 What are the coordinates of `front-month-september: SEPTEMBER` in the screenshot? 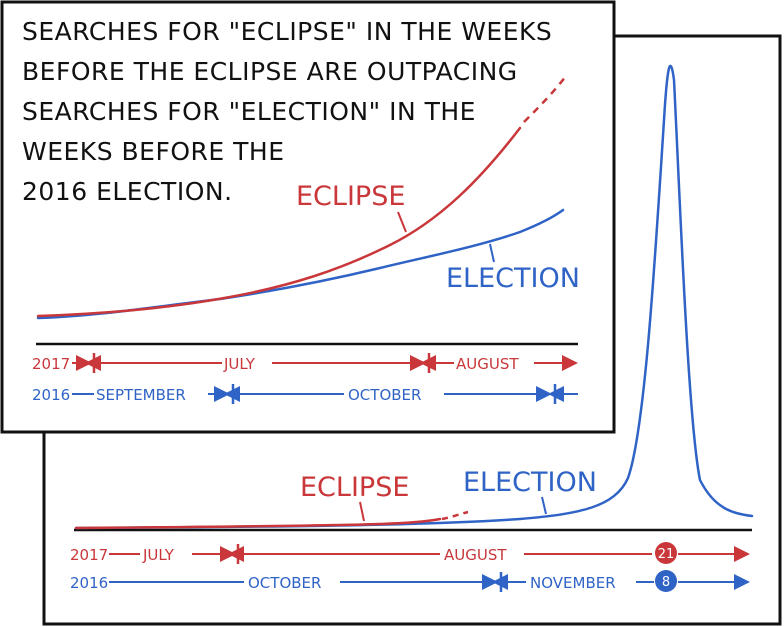 It's located at (141, 395).